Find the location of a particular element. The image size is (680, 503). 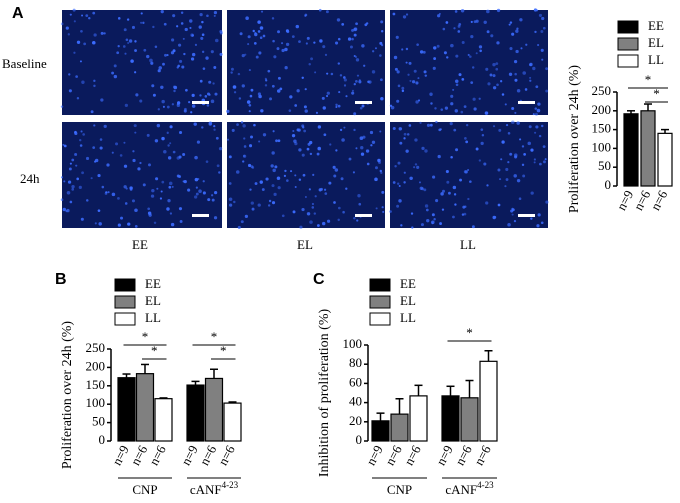

y-tick-label: 250 is located at coordinates (96, 347).